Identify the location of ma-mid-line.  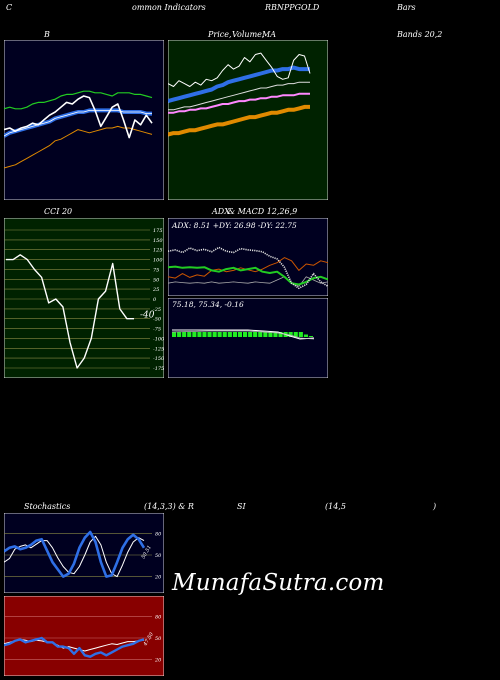
(239, 103).